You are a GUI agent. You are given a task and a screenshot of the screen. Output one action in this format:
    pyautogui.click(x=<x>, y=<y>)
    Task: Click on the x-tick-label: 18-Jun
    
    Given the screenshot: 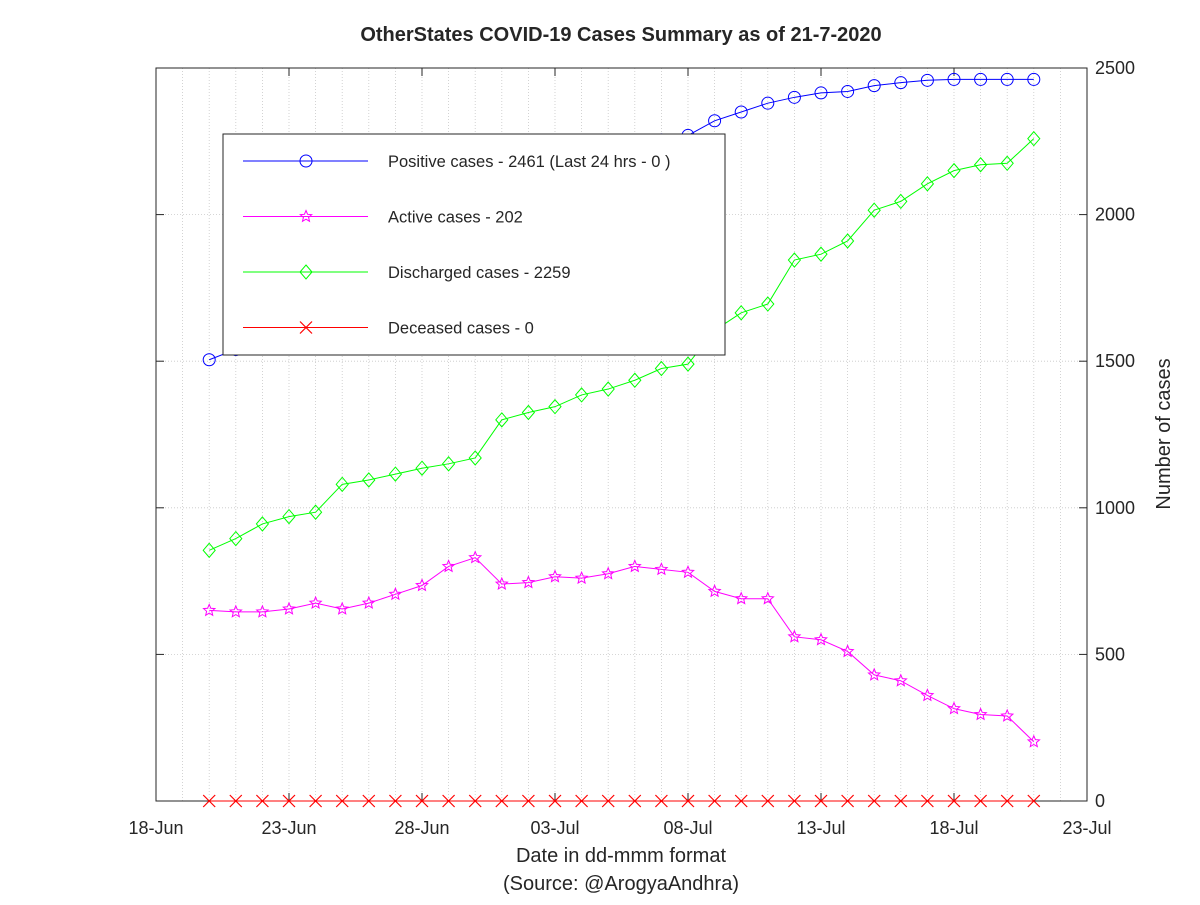 What is the action you would take?
    pyautogui.click(x=155, y=828)
    